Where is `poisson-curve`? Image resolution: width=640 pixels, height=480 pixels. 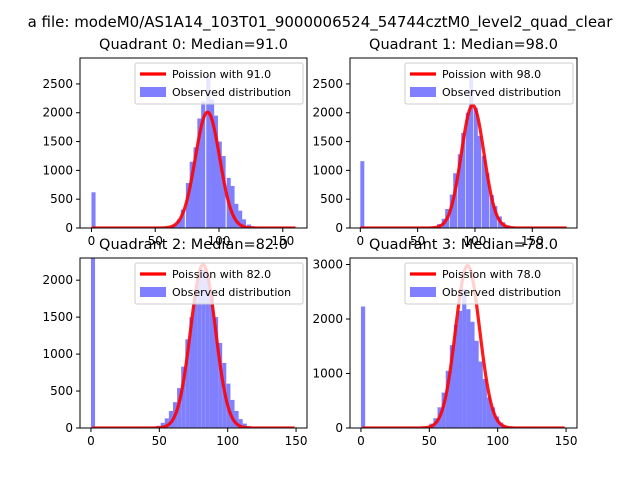
poisson-curve is located at coordinates (463, 165).